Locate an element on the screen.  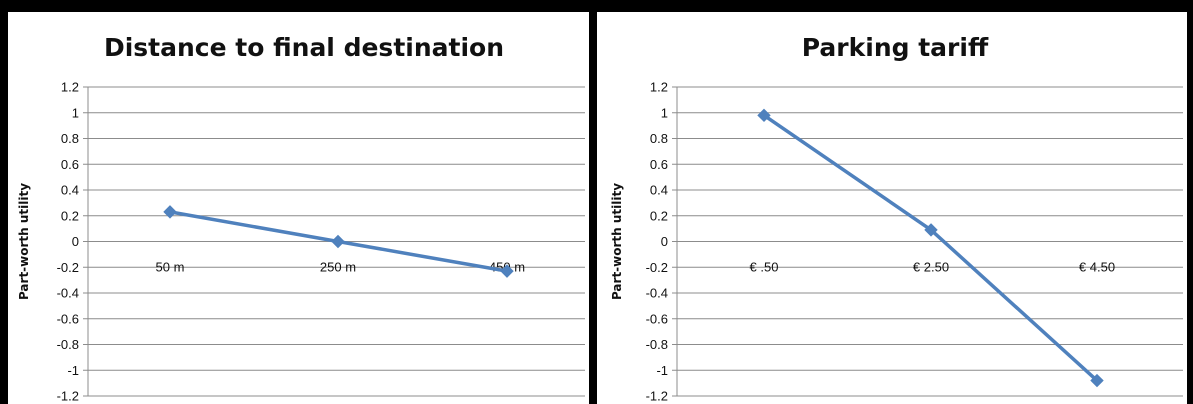
distance-x-tick-label: 50 m is located at coordinates (170, 267).